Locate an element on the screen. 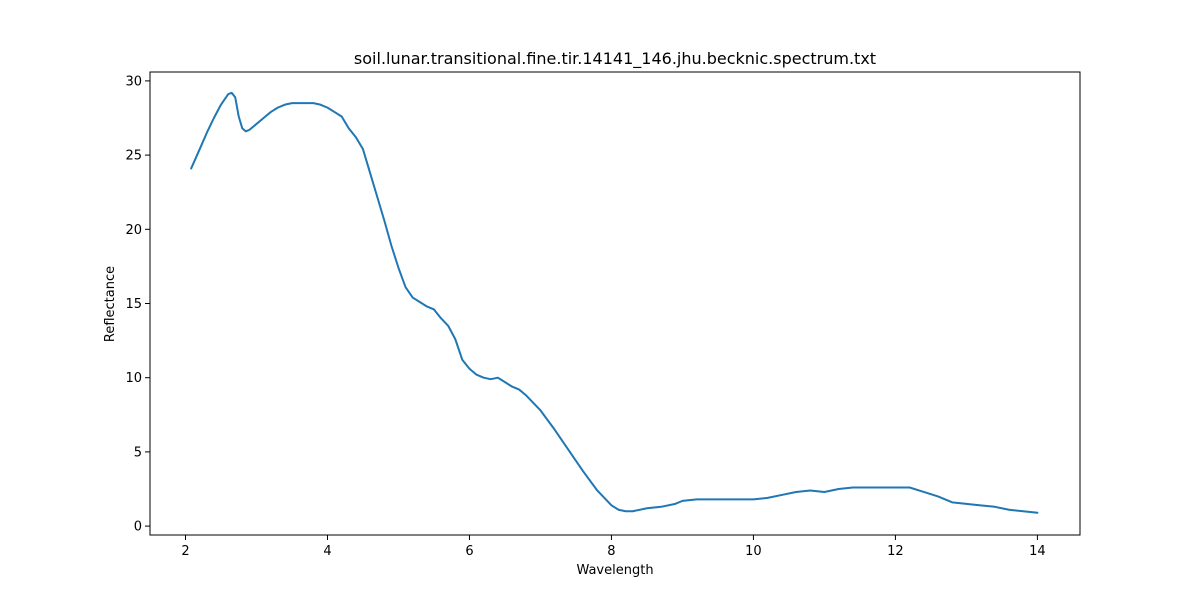 This screenshot has height=600, width=1200. x-tick-label: 14 is located at coordinates (1037, 551).